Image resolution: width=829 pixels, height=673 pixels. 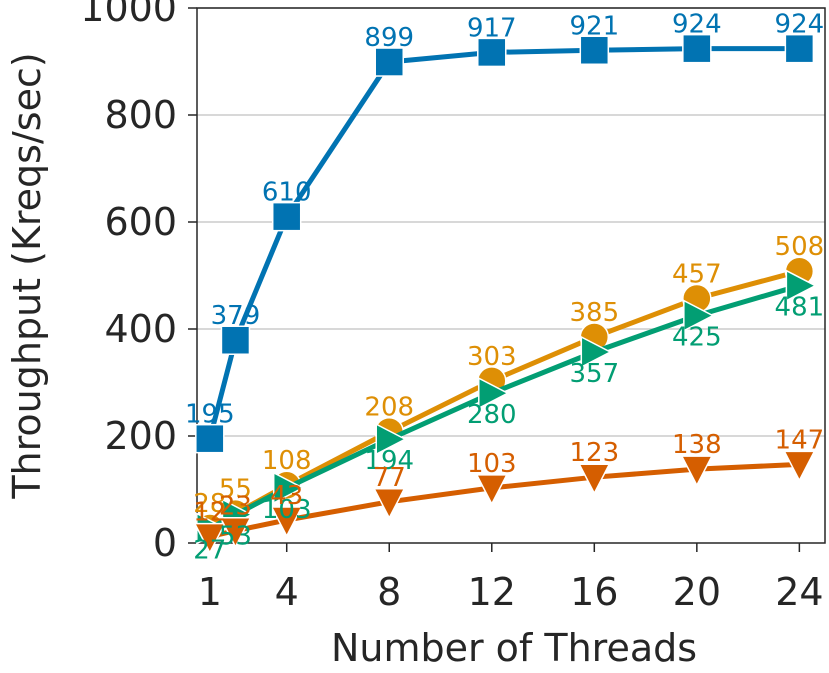 What do you see at coordinates (27, 275) in the screenshot?
I see `y-axis-title: Throughput (Kreqs/sec)` at bounding box center [27, 275].